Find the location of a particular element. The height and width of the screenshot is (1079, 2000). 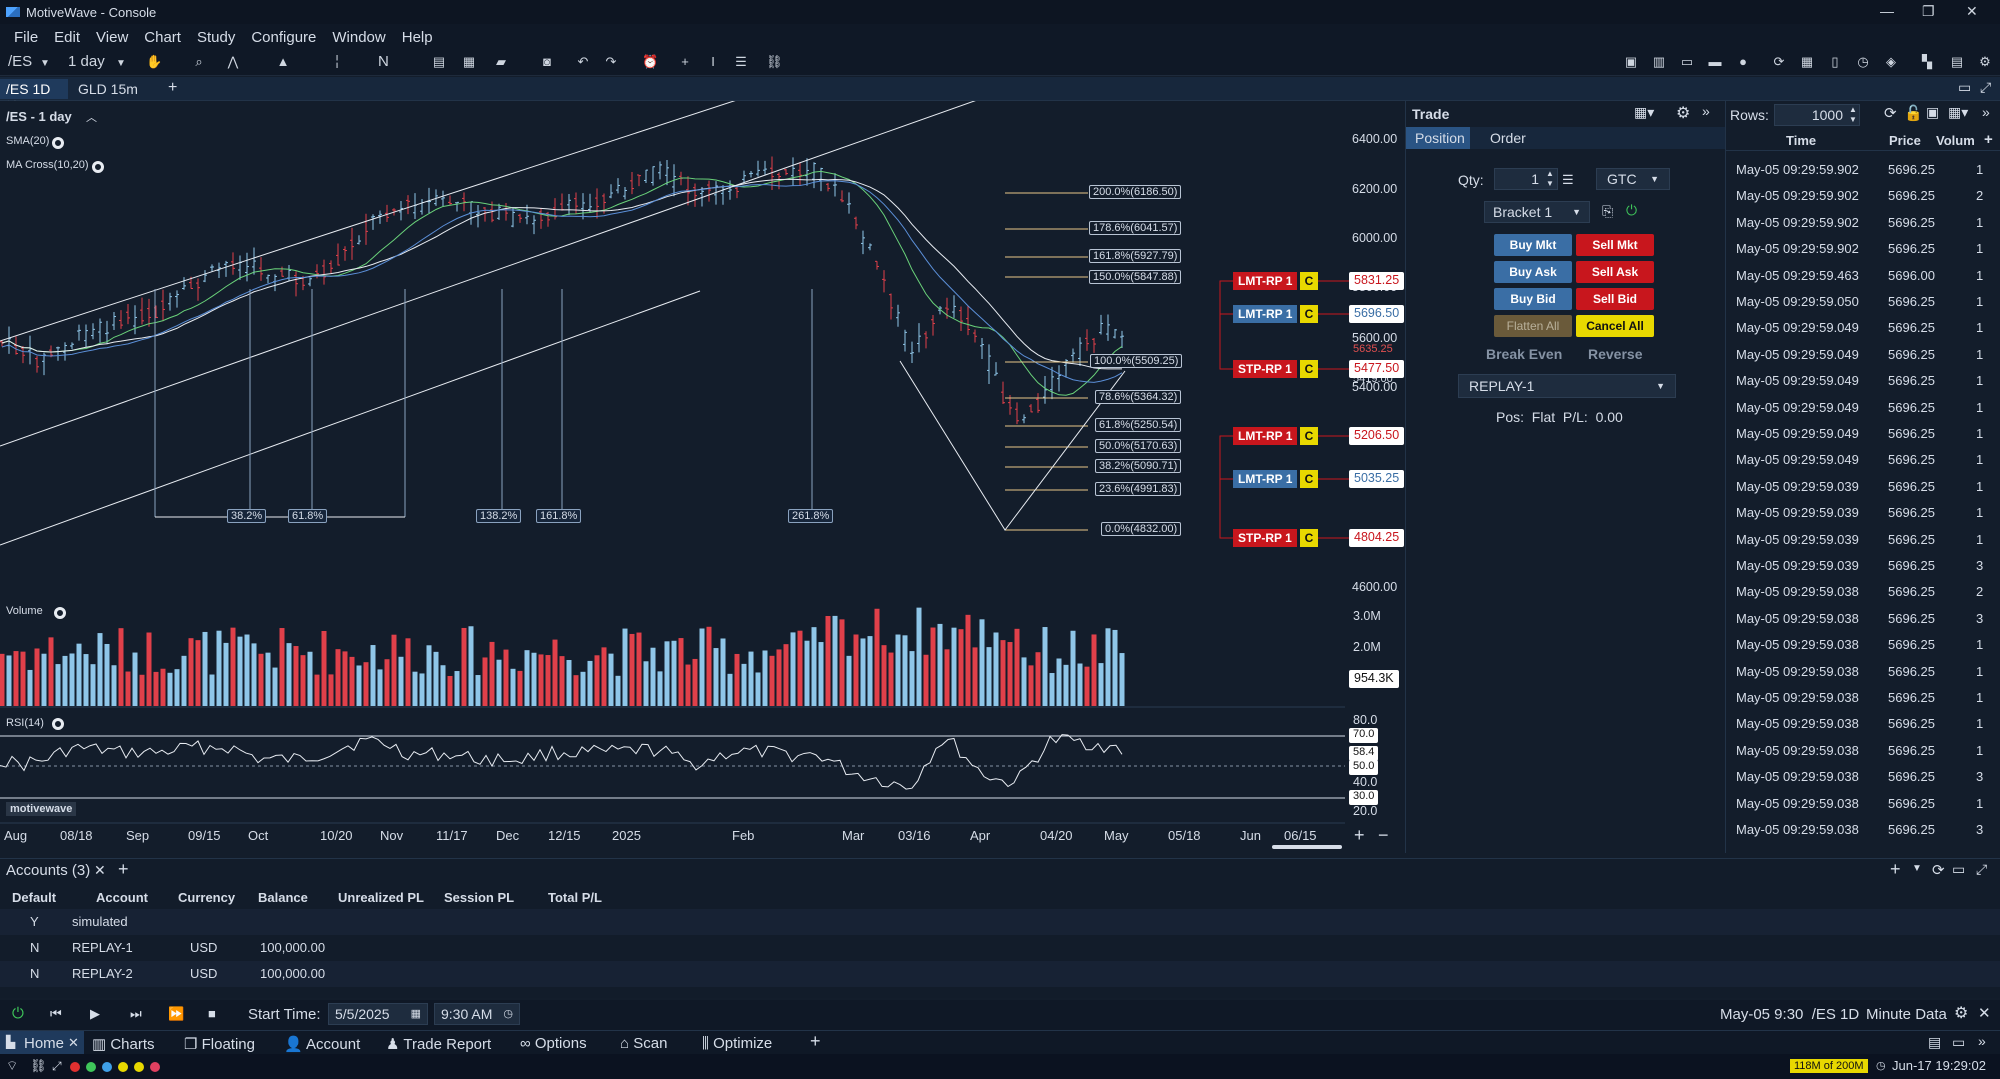

tas-row: May-05 09:29:59.038 5696.25 3 is located at coordinates (1863, 777).